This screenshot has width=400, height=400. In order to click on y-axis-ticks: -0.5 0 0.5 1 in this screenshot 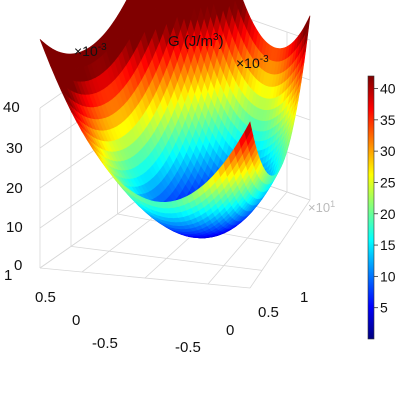, I will do `click(241, 322)`.